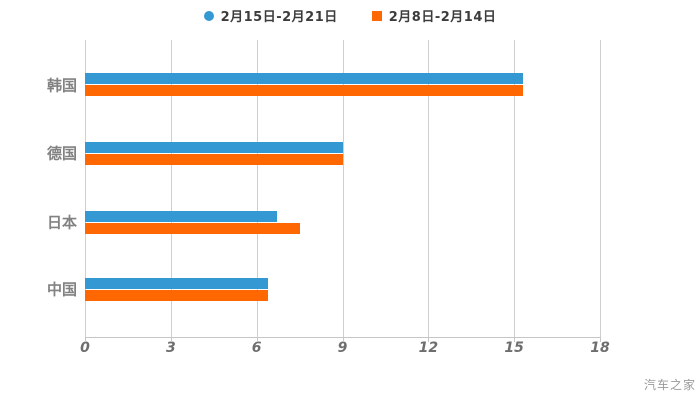 This screenshot has height=400, width=700. Describe the element at coordinates (177, 295) in the screenshot. I see `bar-中国-series2` at that location.